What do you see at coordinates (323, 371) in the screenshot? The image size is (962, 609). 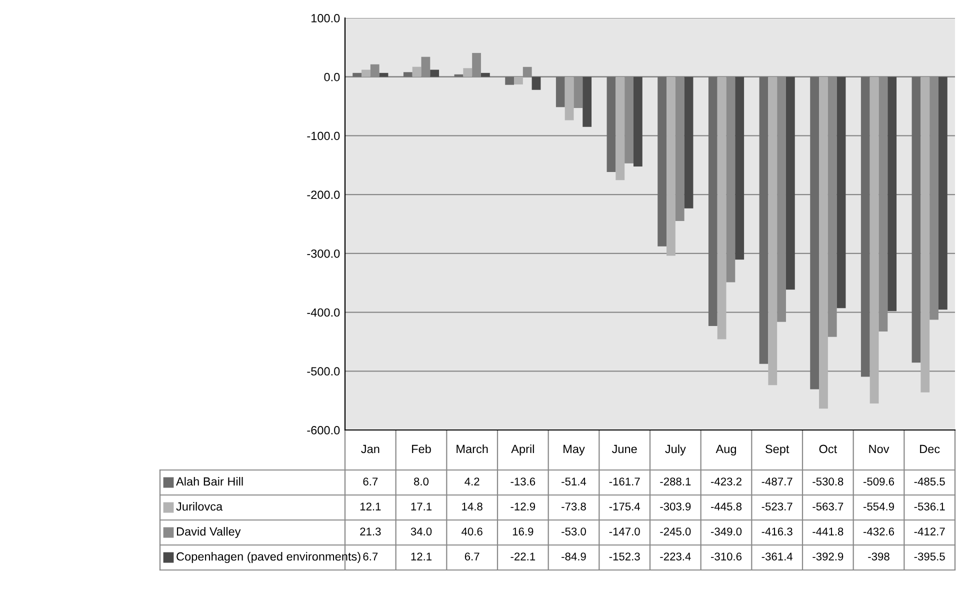 I see `y-tick-label: -500.0` at bounding box center [323, 371].